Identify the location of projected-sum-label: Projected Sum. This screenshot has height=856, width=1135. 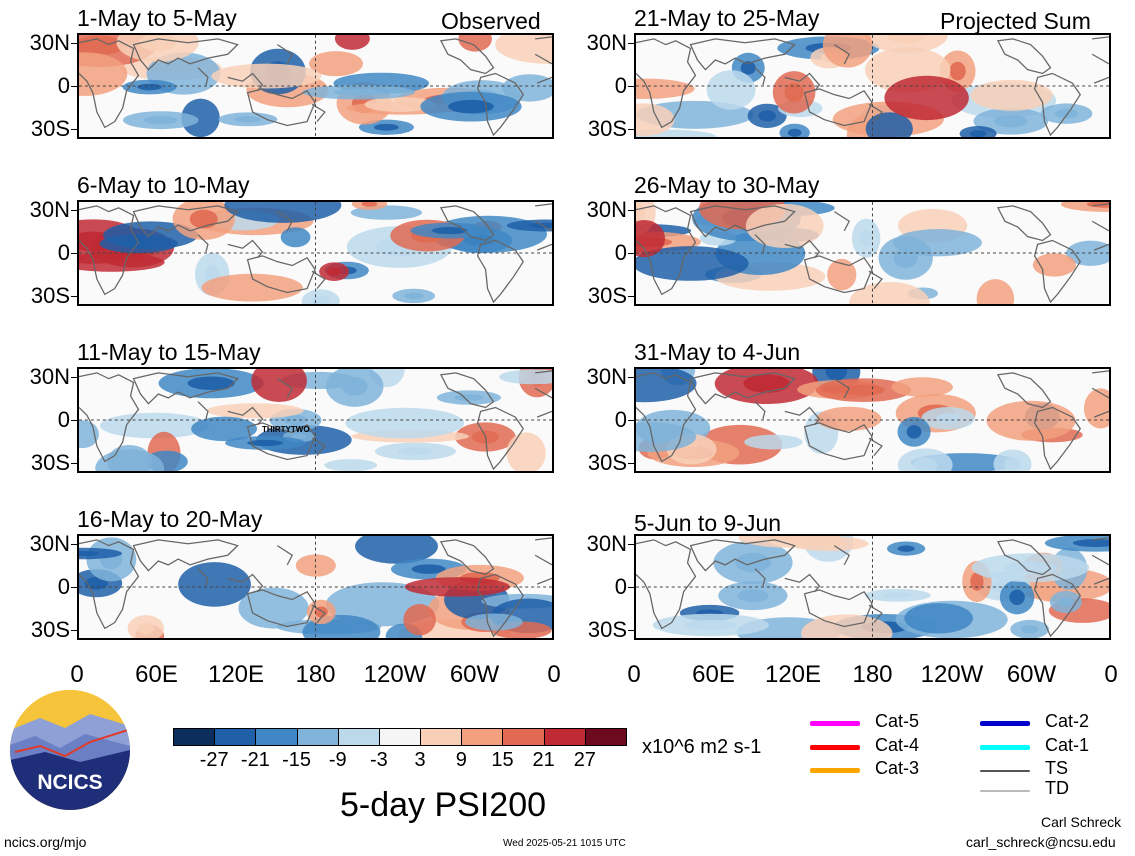
(1015, 21).